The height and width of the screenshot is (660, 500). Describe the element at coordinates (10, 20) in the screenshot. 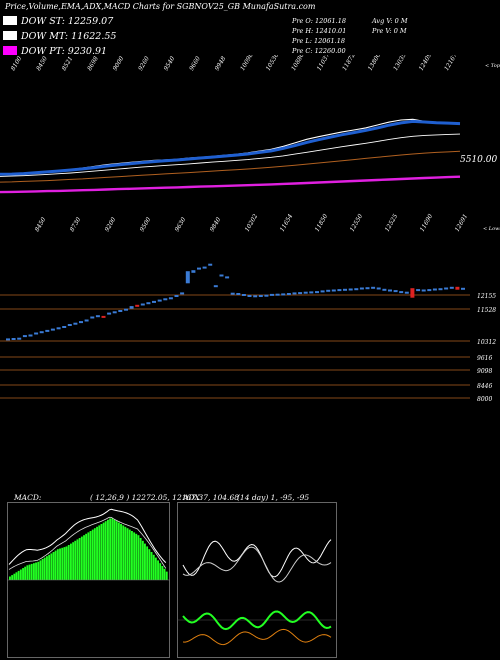

I see `legend-swatch-st` at that location.